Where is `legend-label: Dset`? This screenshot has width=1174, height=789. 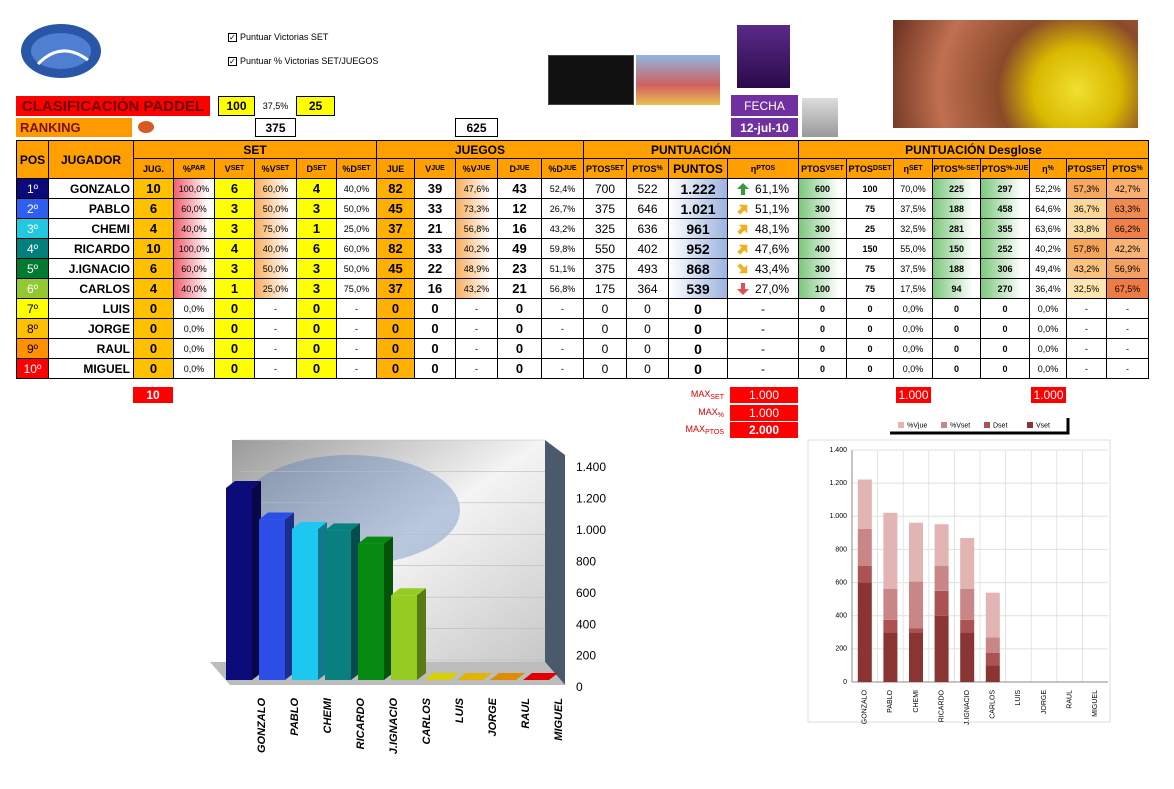
legend-label: Dset is located at coordinates (1000, 425).